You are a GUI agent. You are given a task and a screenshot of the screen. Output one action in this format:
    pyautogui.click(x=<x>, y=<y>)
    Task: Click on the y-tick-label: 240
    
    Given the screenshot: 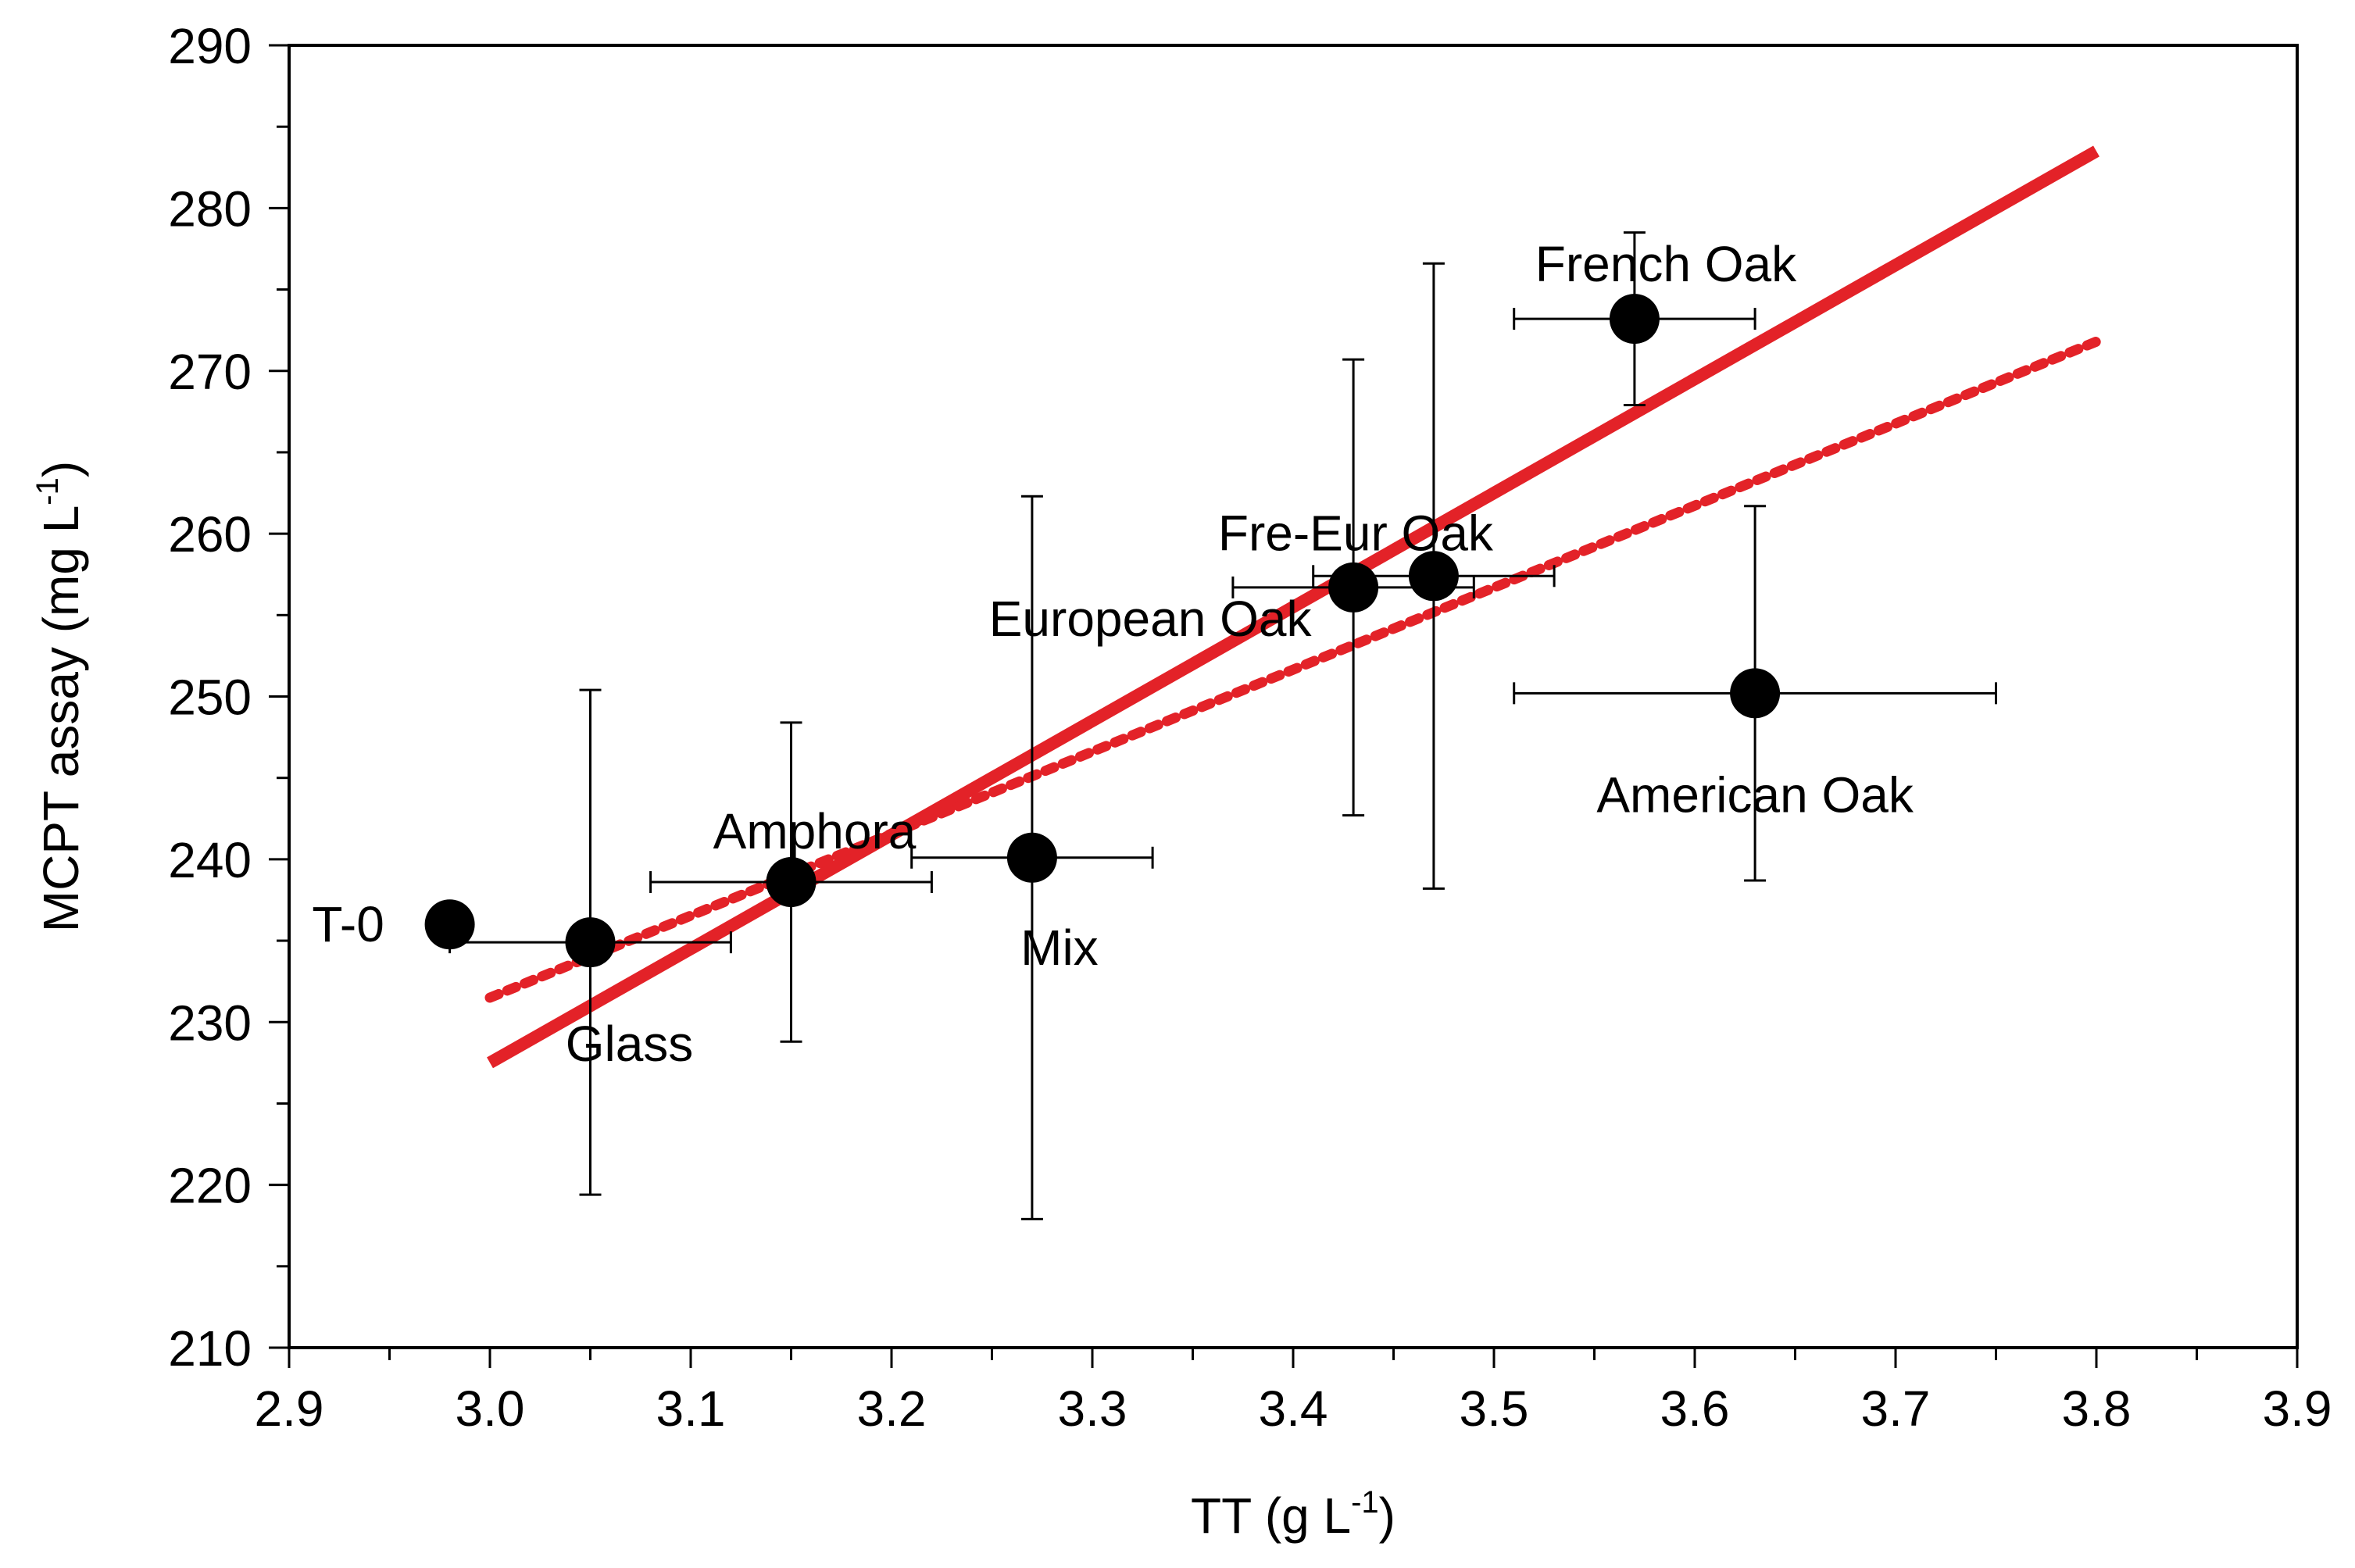 What is the action you would take?
    pyautogui.click(x=210, y=860)
    